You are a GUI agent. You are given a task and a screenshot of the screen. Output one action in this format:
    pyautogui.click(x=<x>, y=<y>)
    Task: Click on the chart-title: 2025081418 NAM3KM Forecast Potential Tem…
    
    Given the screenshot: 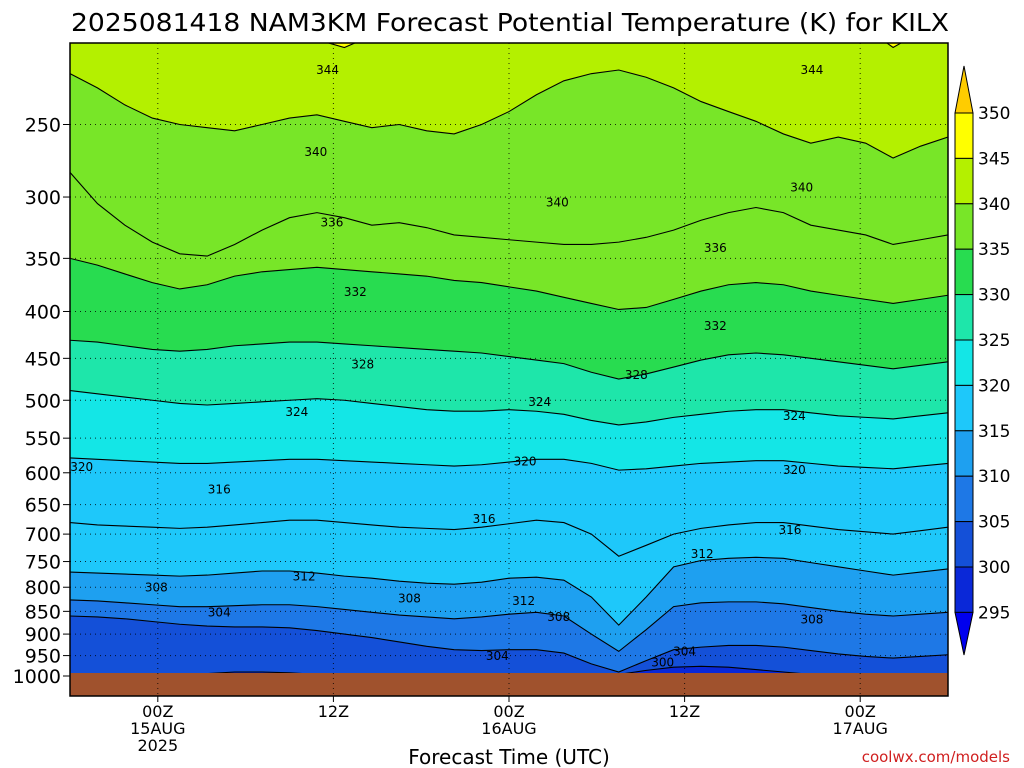 What is the action you would take?
    pyautogui.click(x=510, y=22)
    